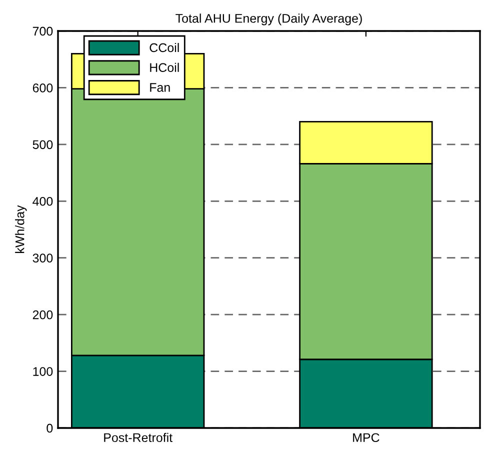 This screenshot has width=492, height=450. Describe the element at coordinates (49, 428) in the screenshot. I see `y-tick-label: 0` at that location.